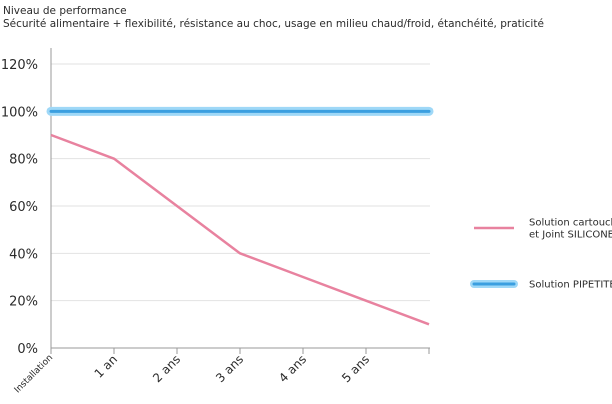 Image resolution: width=612 pixels, height=404 pixels. Describe the element at coordinates (106, 366) in the screenshot. I see `x-tick-label: 1 an` at that location.